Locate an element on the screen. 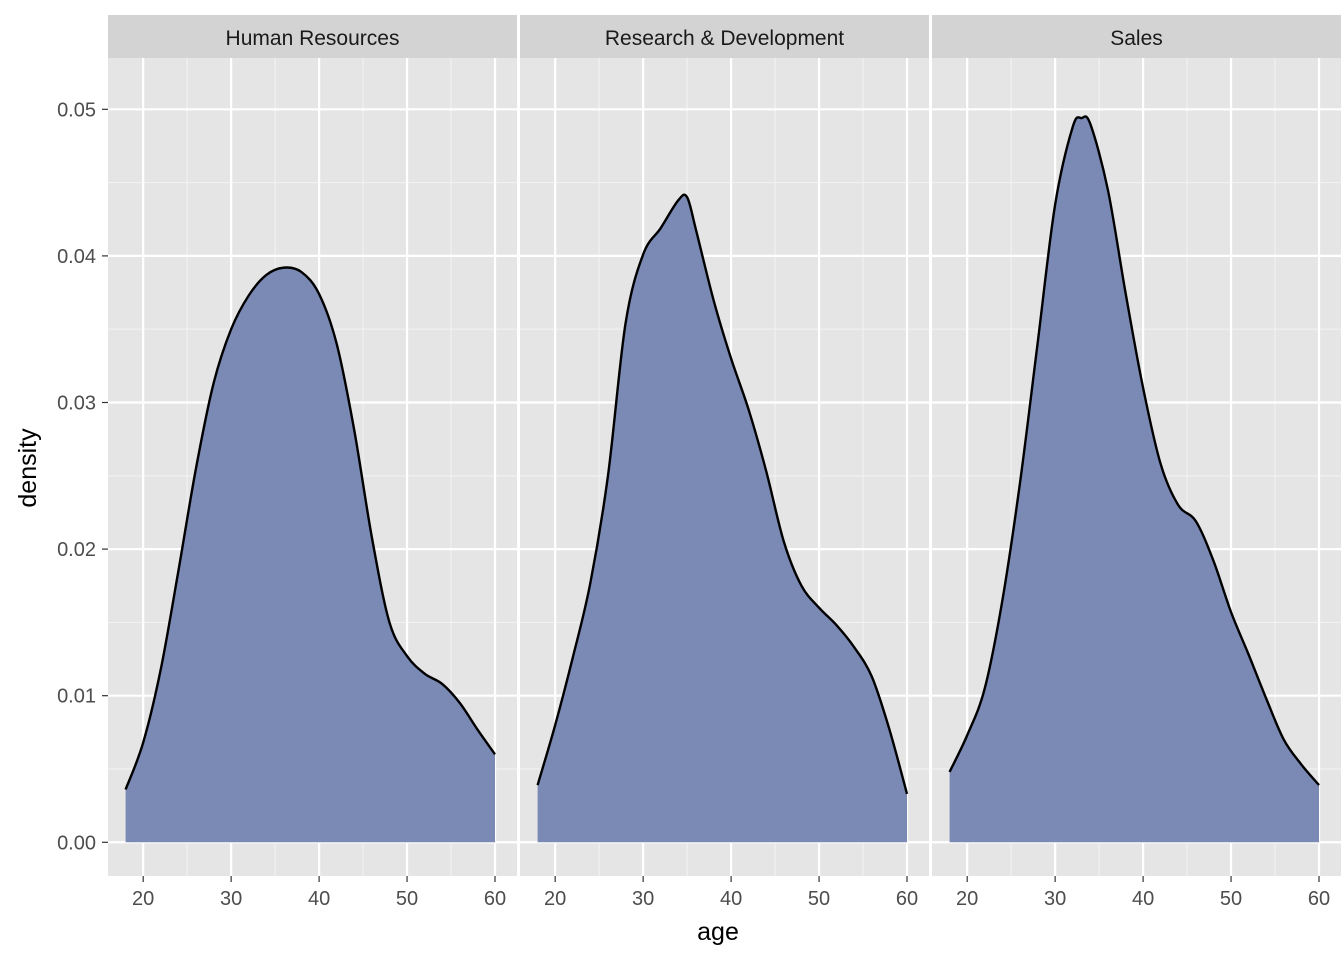  y-tick-label: 0.02 is located at coordinates (76, 550).